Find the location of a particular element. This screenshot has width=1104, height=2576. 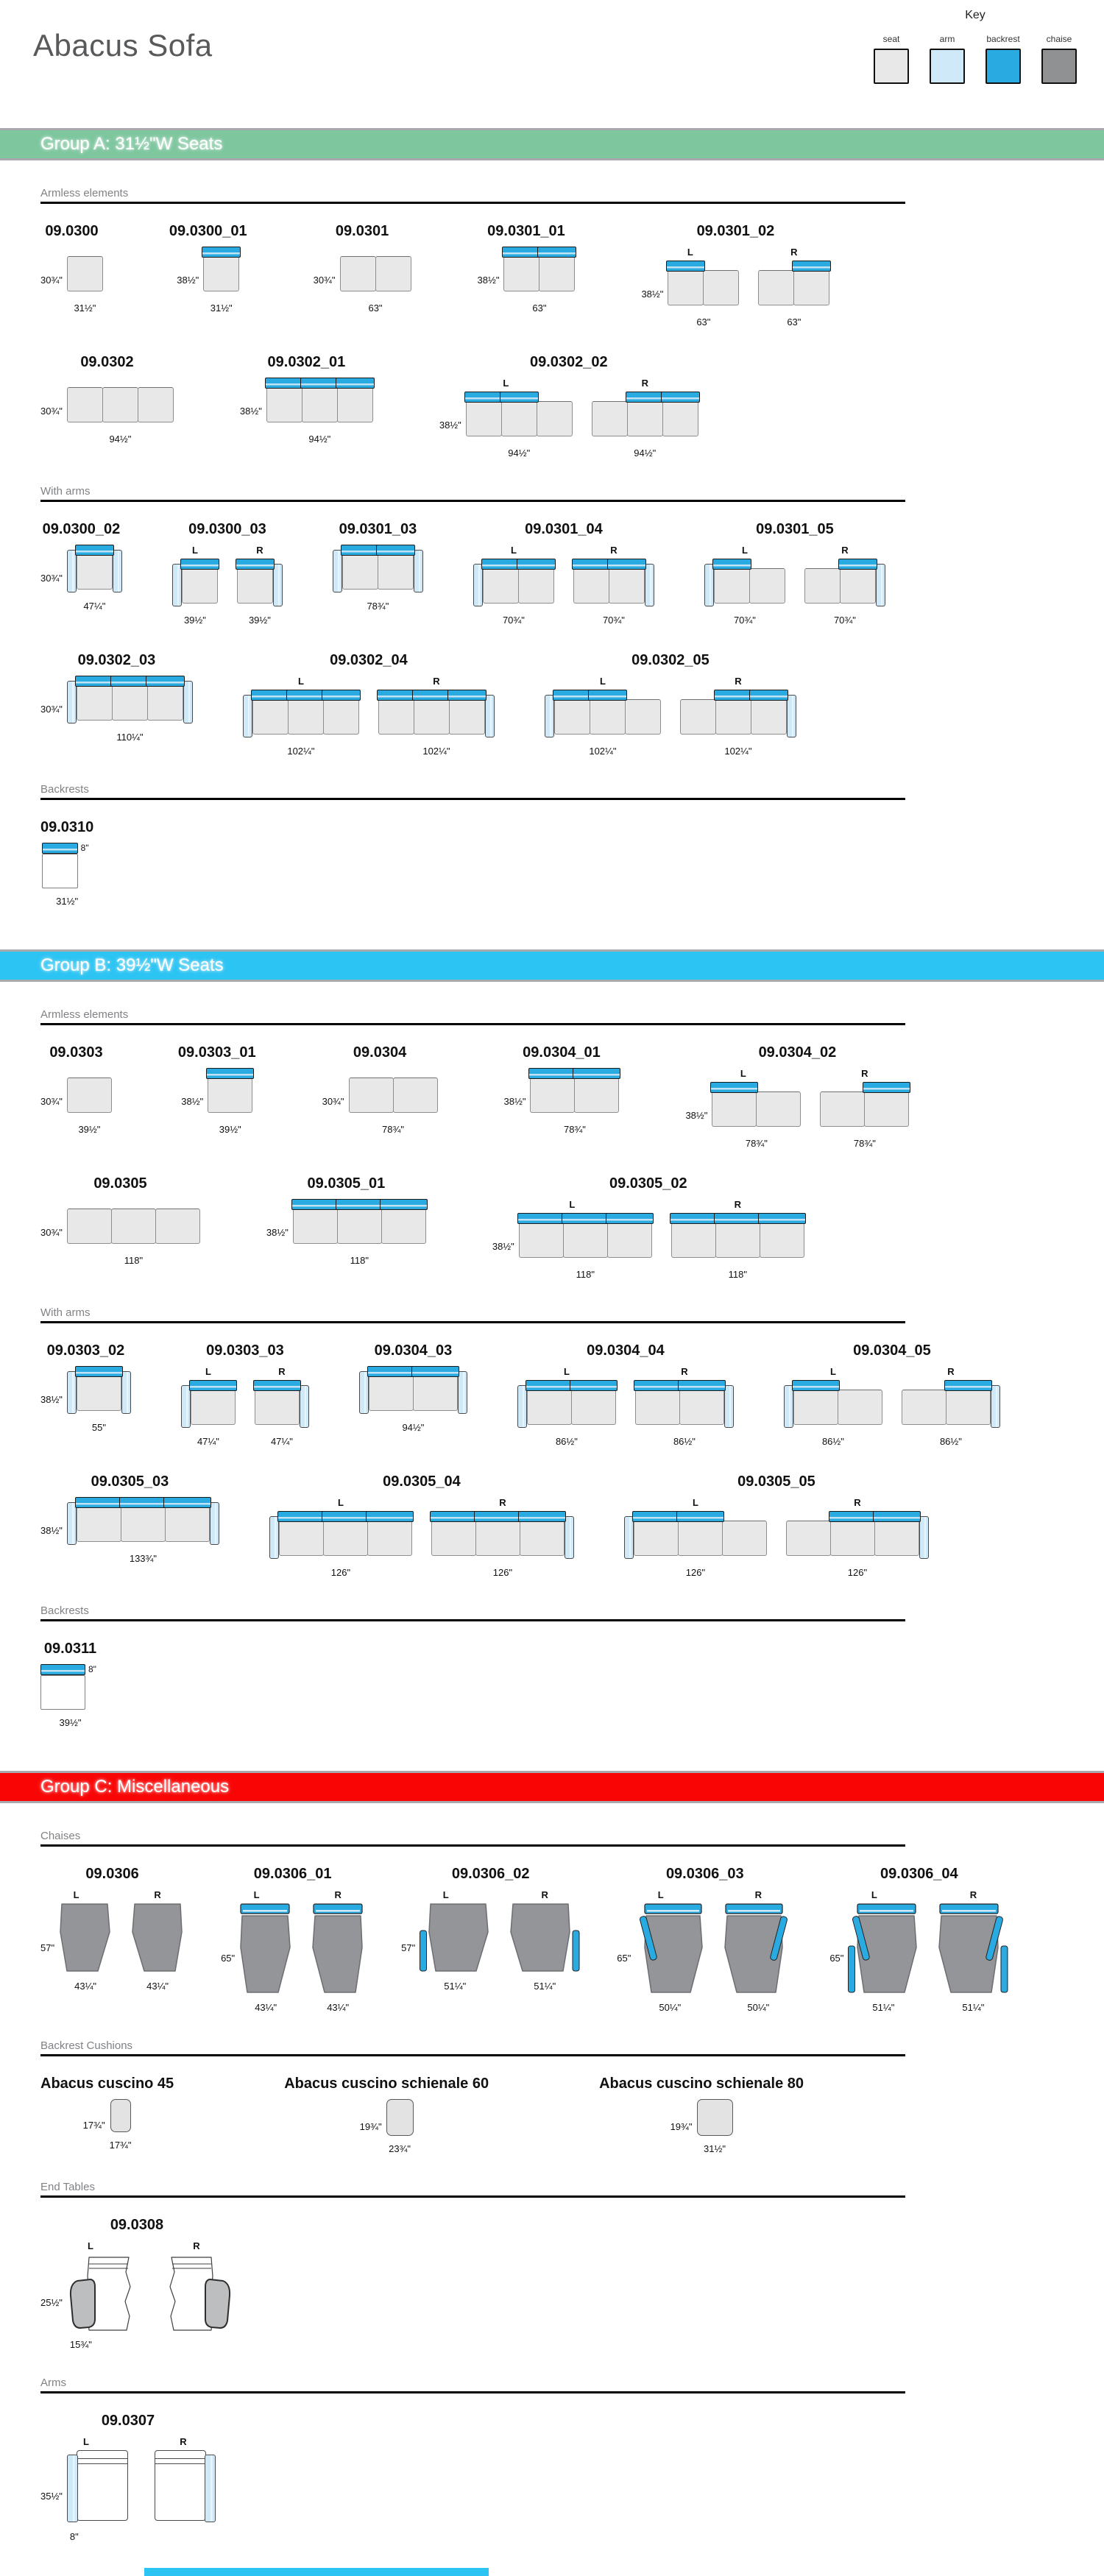

key-legend: Key seat arm backrest chaise is located at coordinates (975, 46).